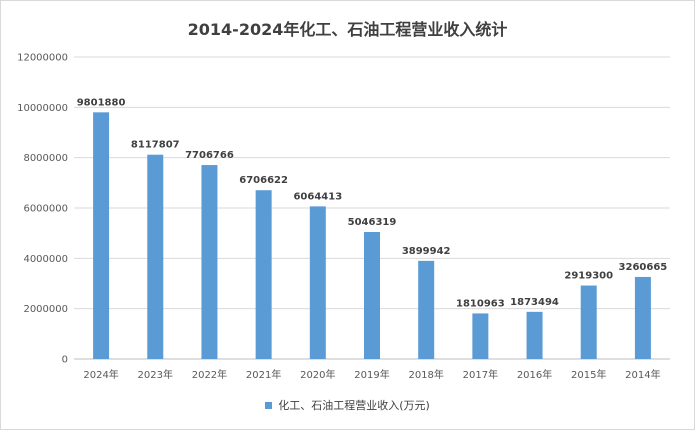 The height and width of the screenshot is (430, 695). Describe the element at coordinates (347, 29) in the screenshot. I see `chart-title: 2014-2024年化工、石油工程营业收入统计` at that location.